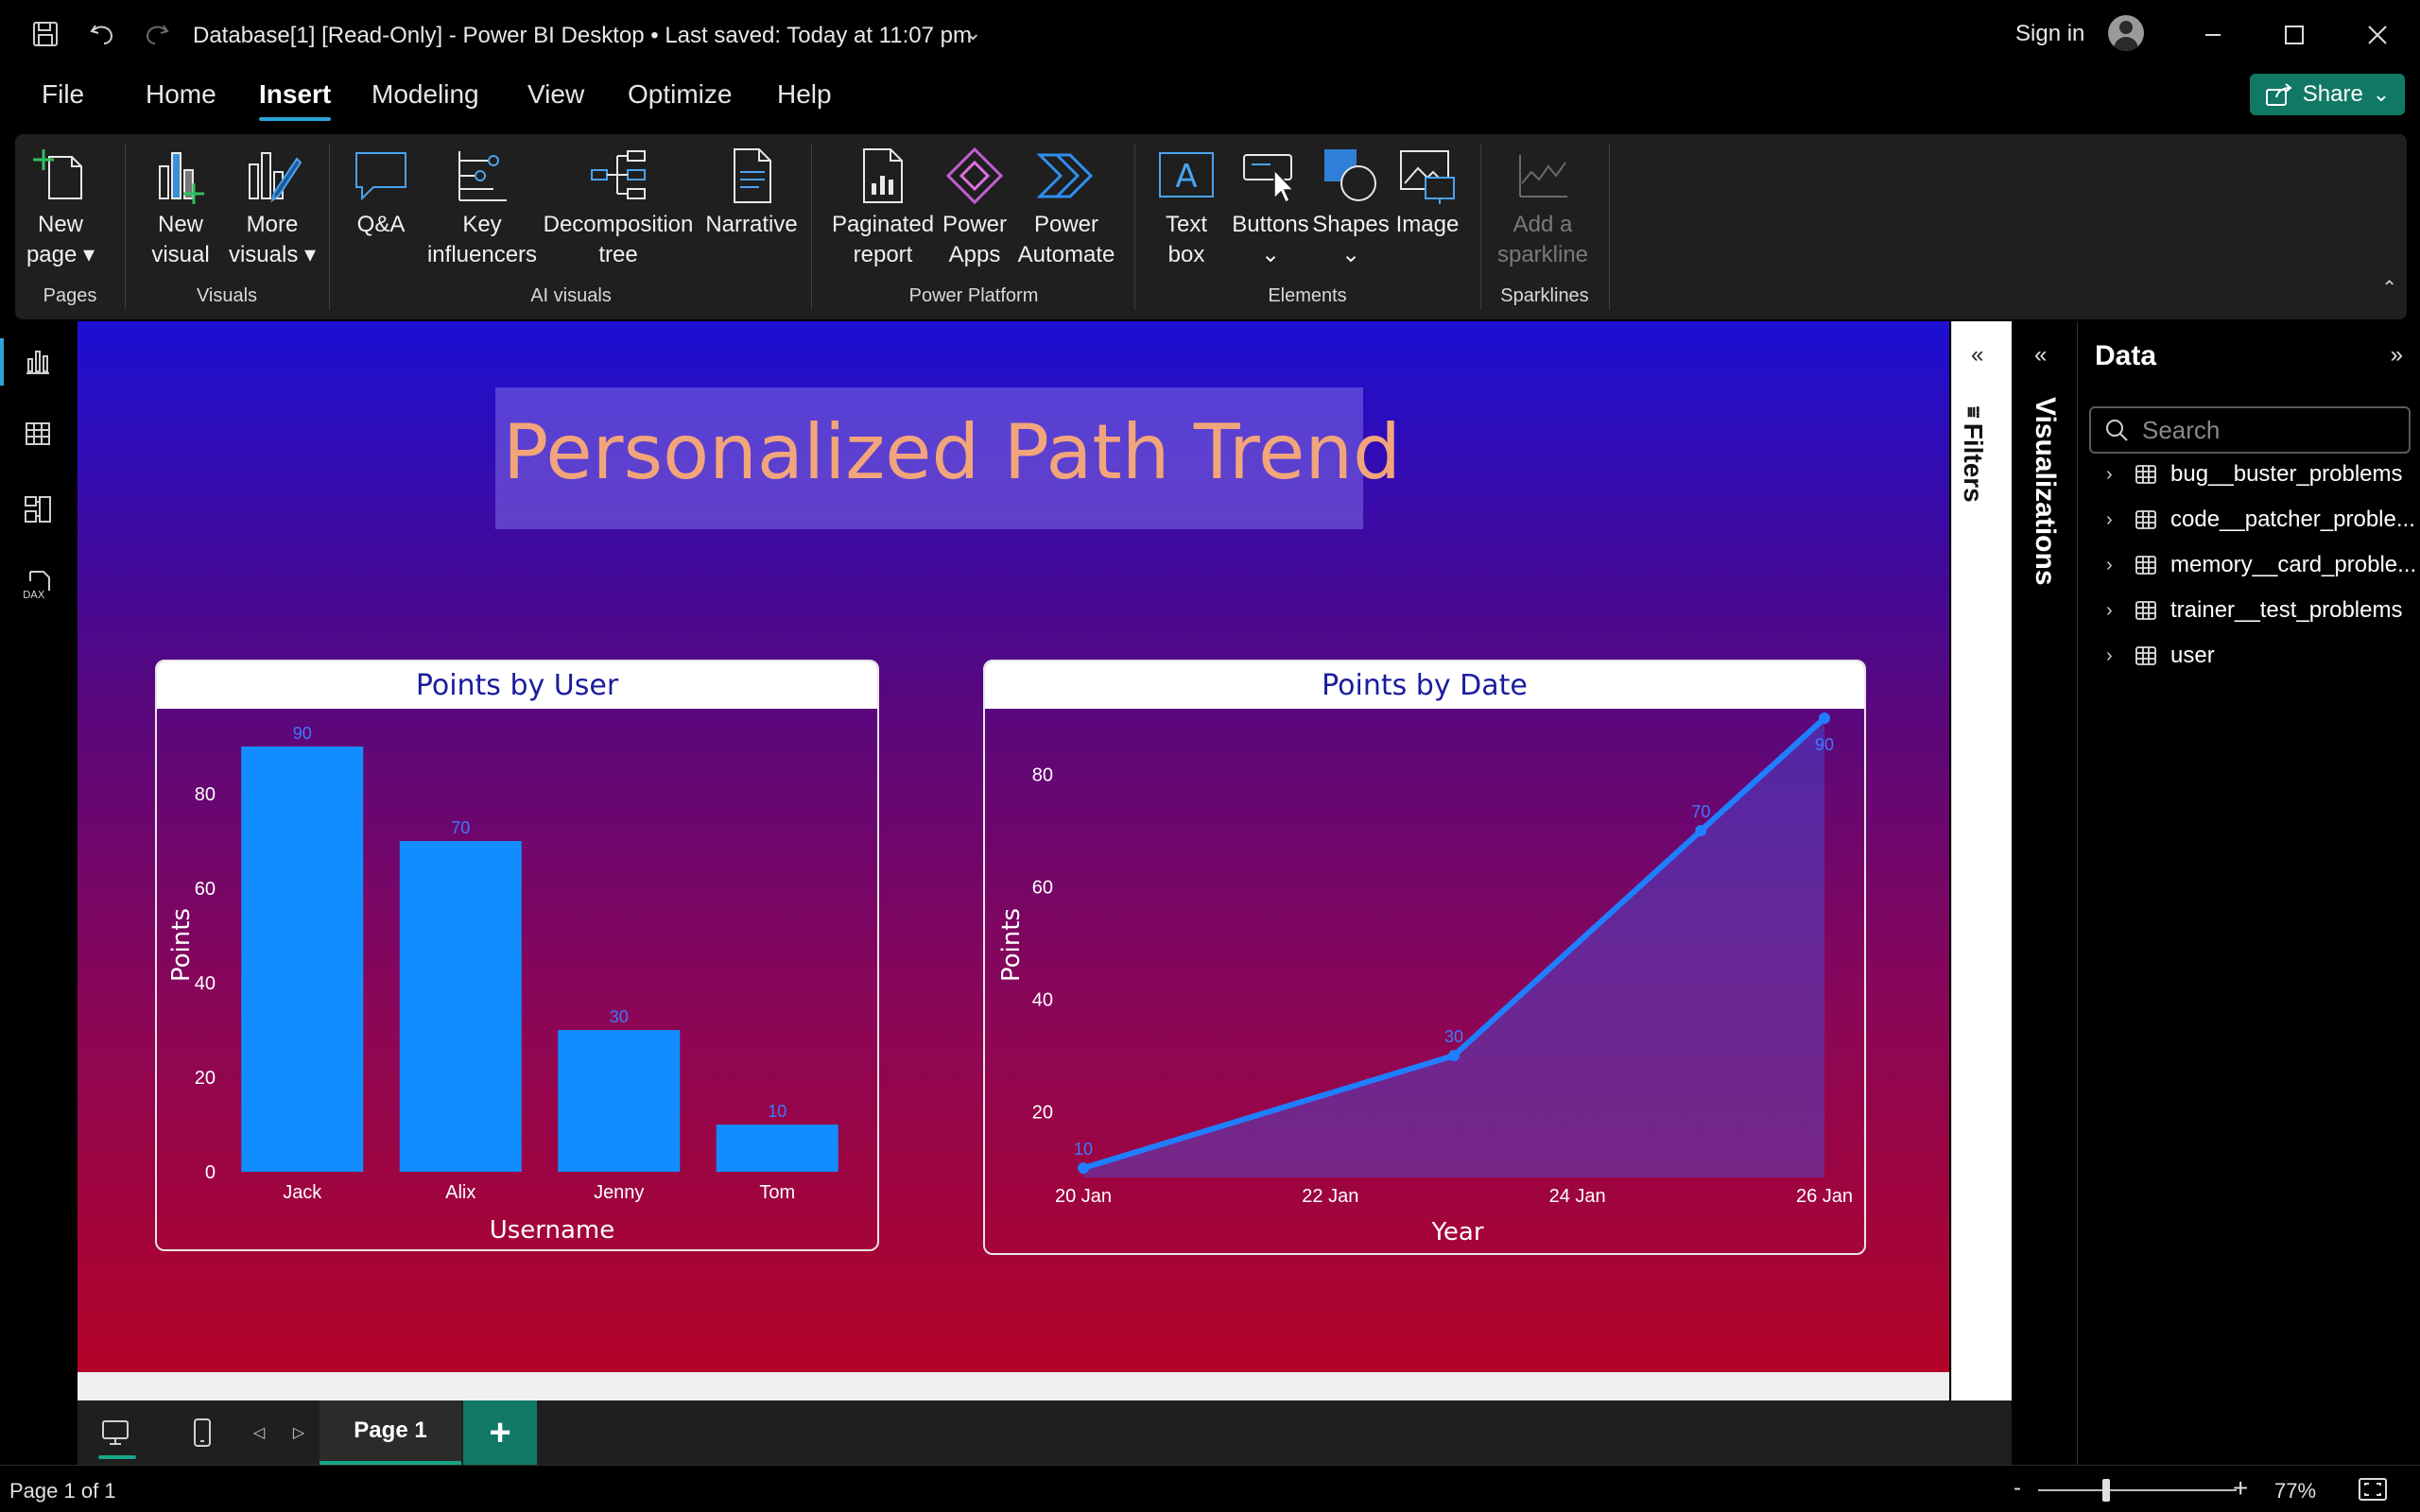  Describe the element at coordinates (2294, 35) in the screenshot. I see `maximize-button` at that location.